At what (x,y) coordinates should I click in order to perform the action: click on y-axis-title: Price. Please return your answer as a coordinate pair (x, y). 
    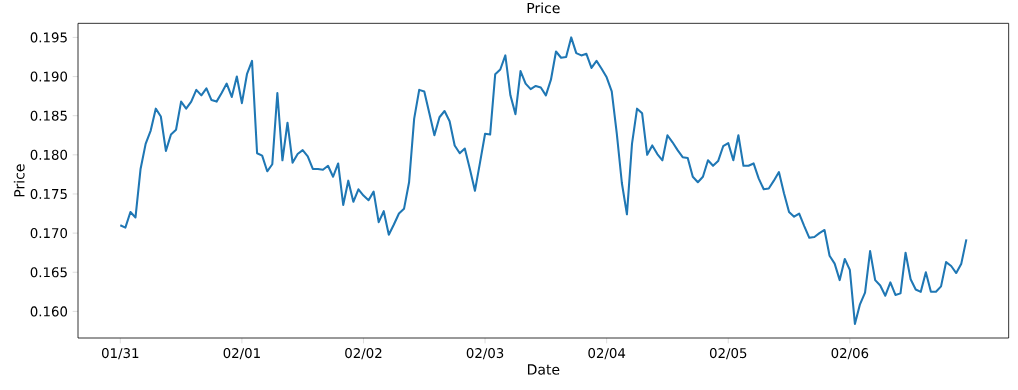
    Looking at the image, I should click on (19, 180).